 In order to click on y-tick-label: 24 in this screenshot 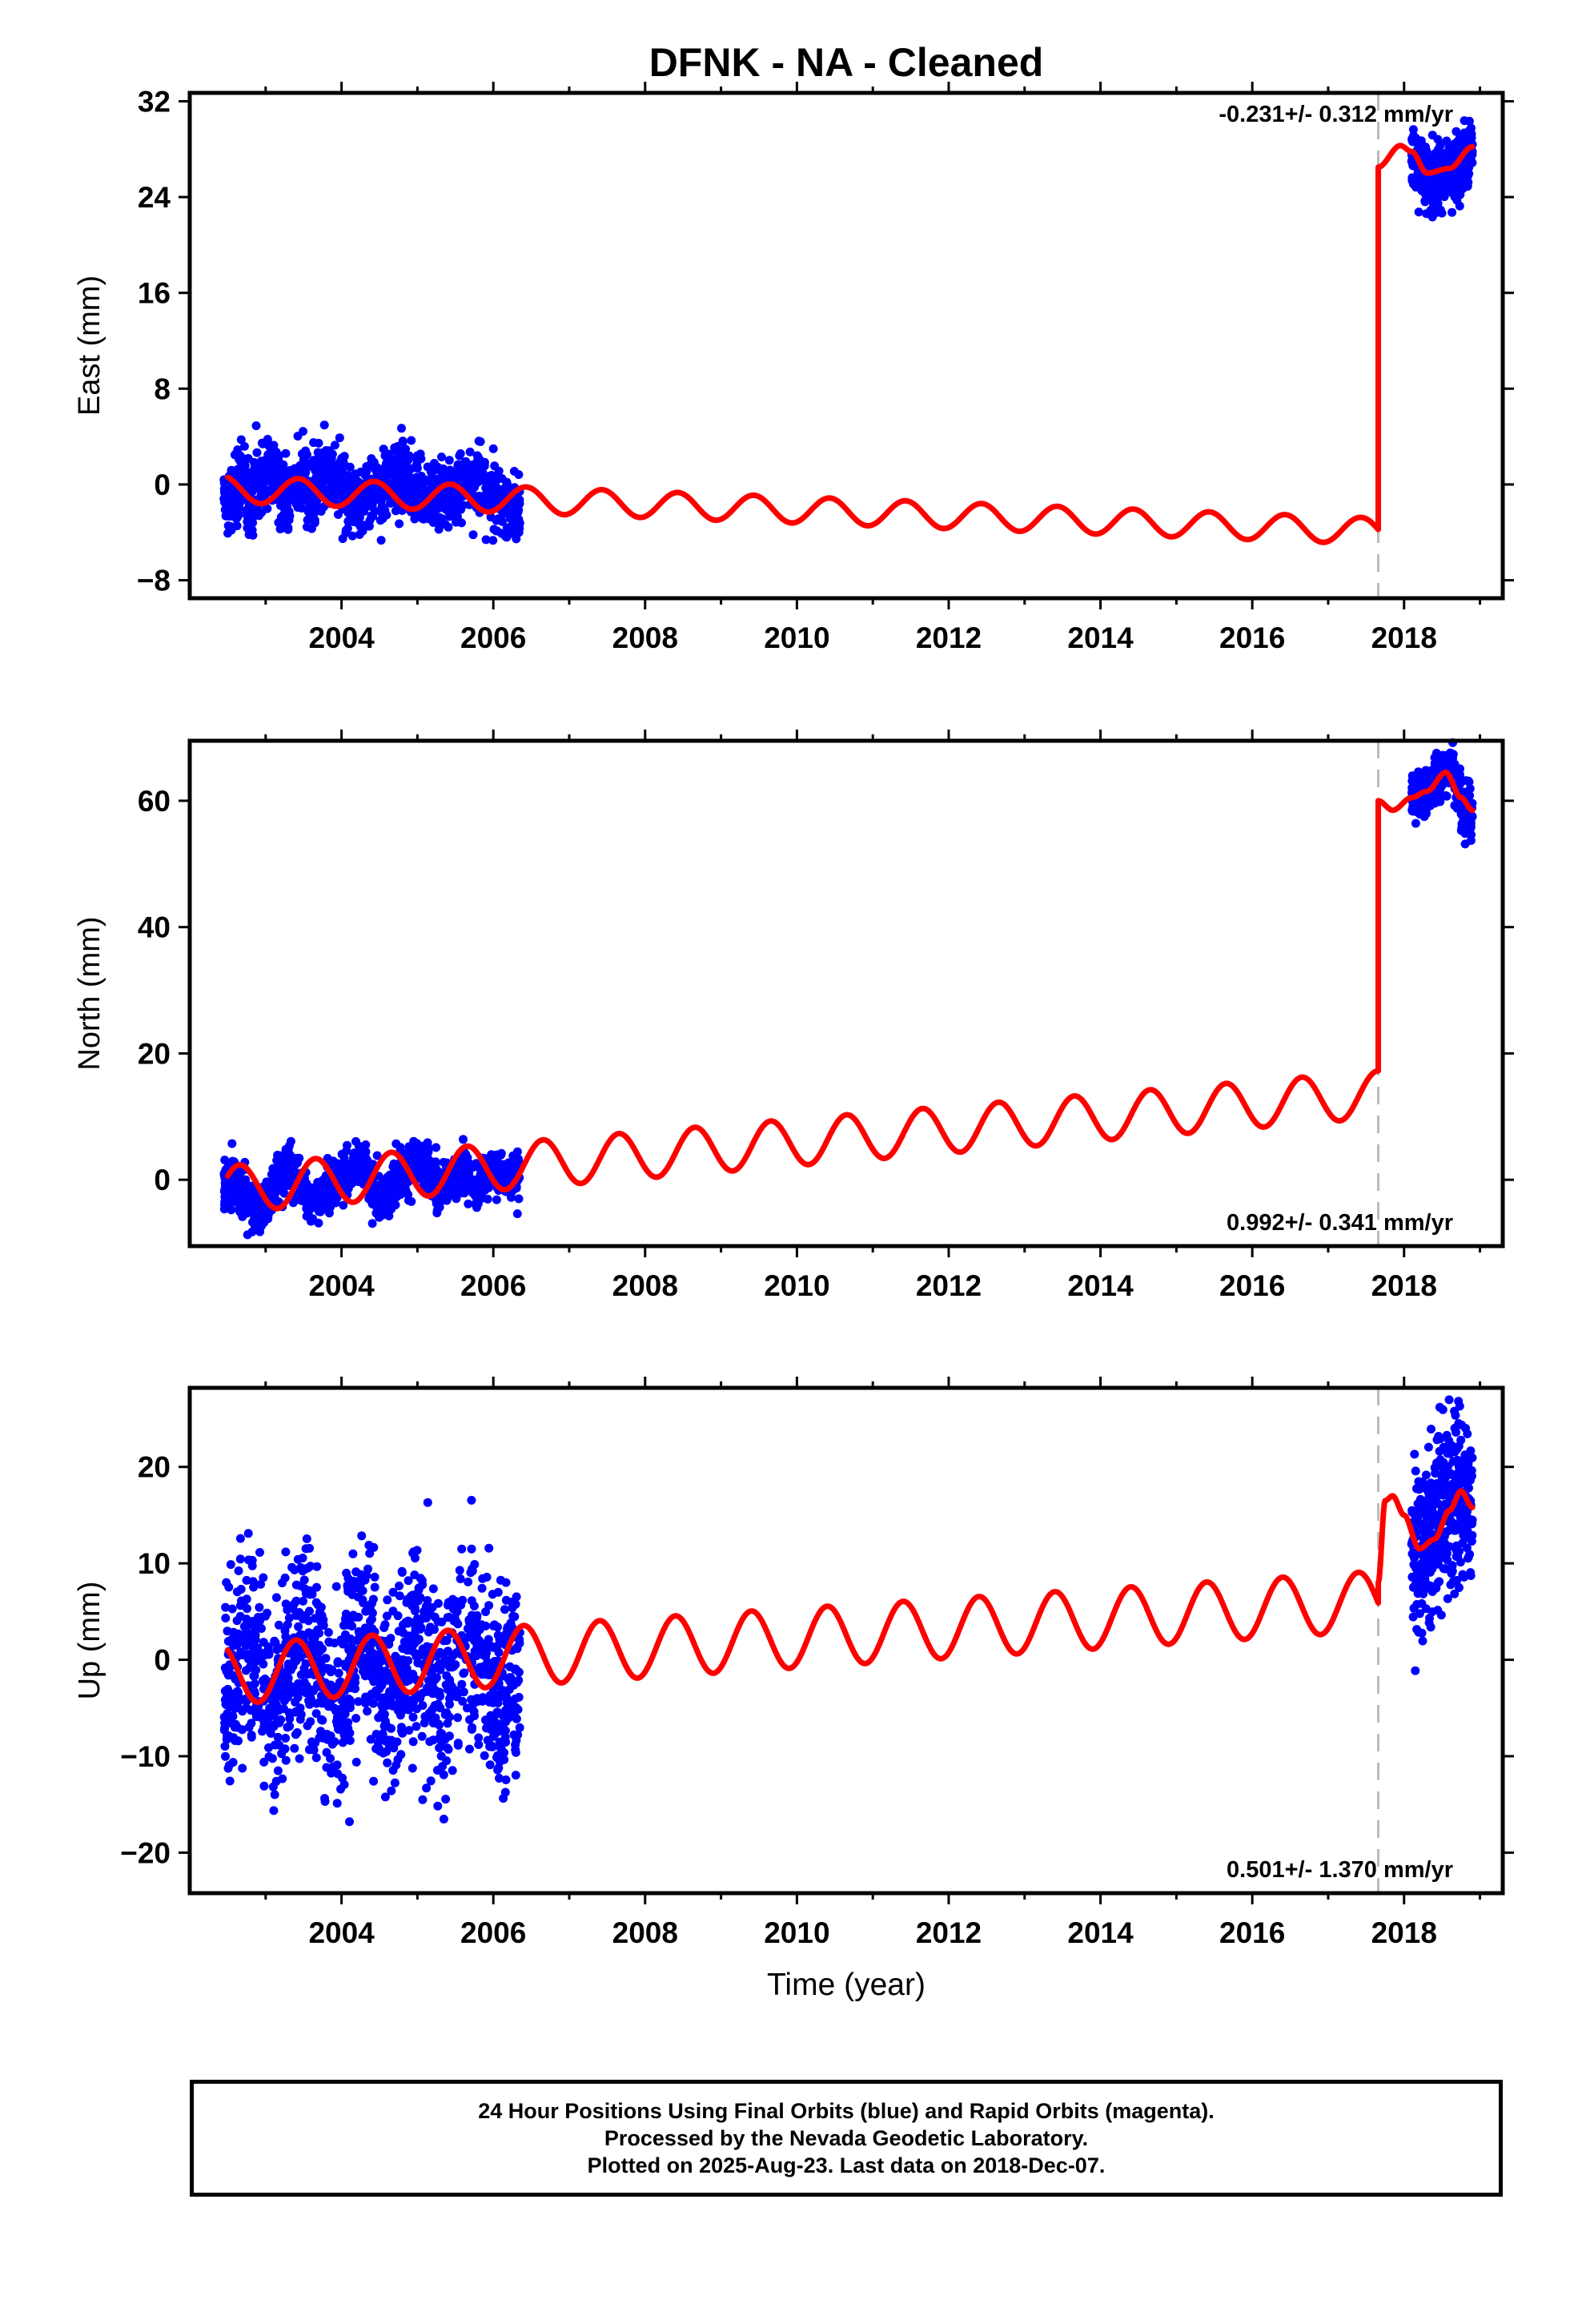, I will do `click(154, 197)`.